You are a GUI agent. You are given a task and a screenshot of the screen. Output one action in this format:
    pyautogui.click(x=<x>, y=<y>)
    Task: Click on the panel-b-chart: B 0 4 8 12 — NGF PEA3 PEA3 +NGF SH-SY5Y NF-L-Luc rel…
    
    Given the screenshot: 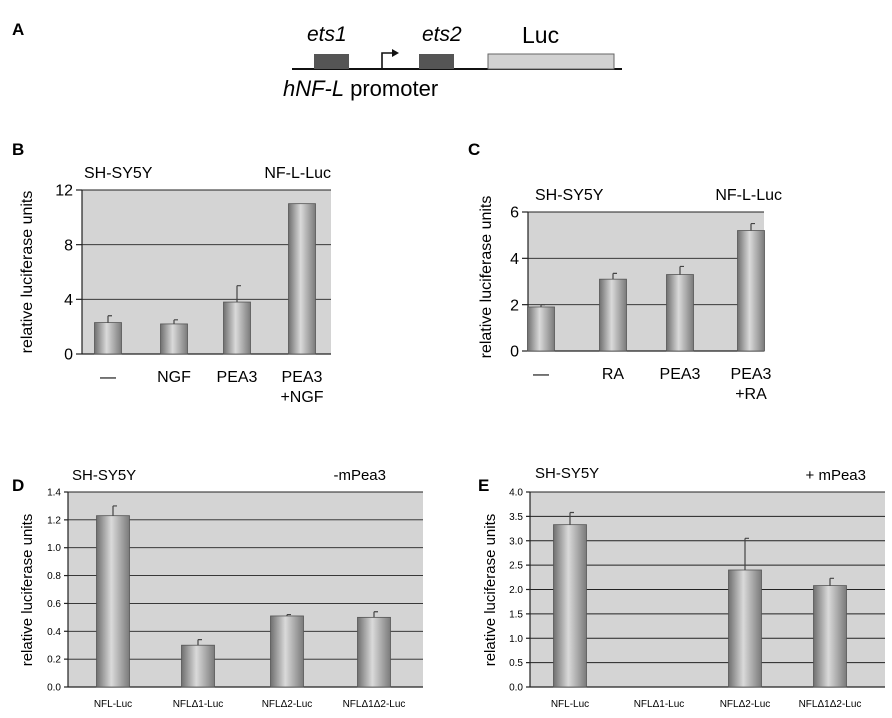 What is the action you would take?
    pyautogui.click(x=171, y=273)
    